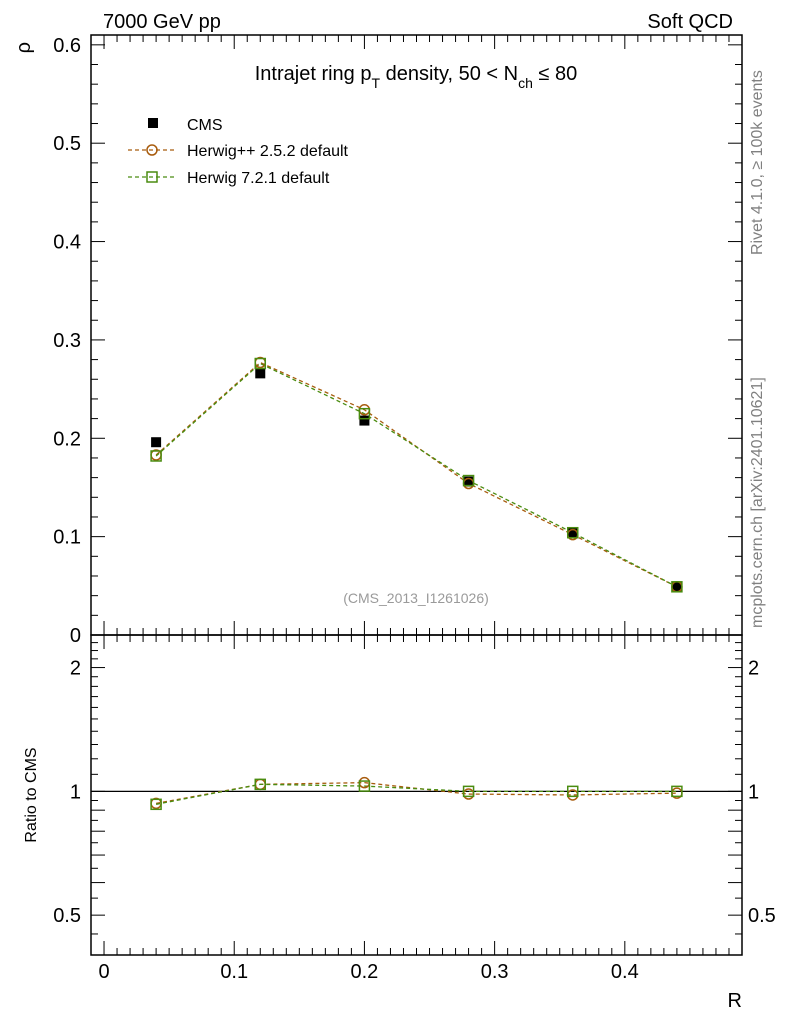 This screenshot has height=1024, width=786. What do you see at coordinates (205, 125) in the screenshot?
I see `legend-label-cms: CMS` at bounding box center [205, 125].